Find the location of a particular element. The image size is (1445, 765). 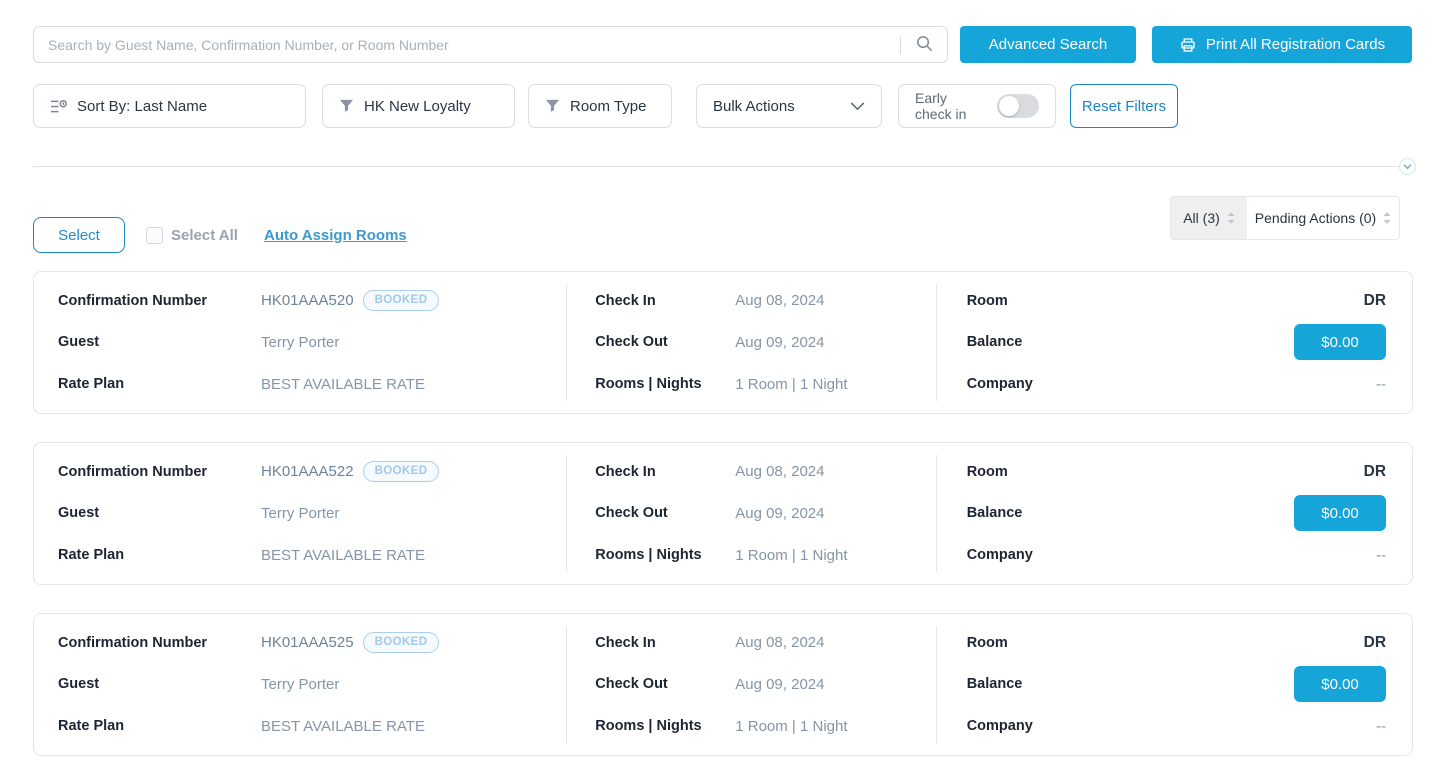

early-check-in-control: Early check in is located at coordinates (977, 106).